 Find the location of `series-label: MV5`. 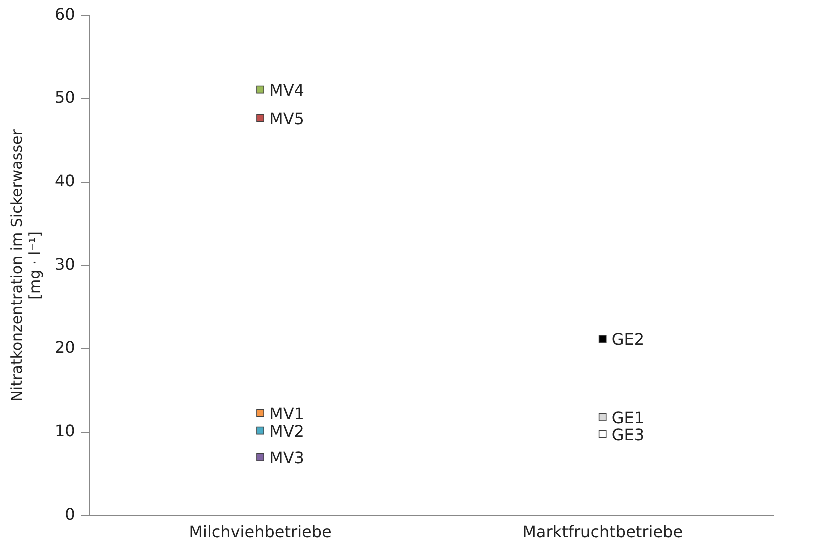

series-label: MV5 is located at coordinates (287, 118).